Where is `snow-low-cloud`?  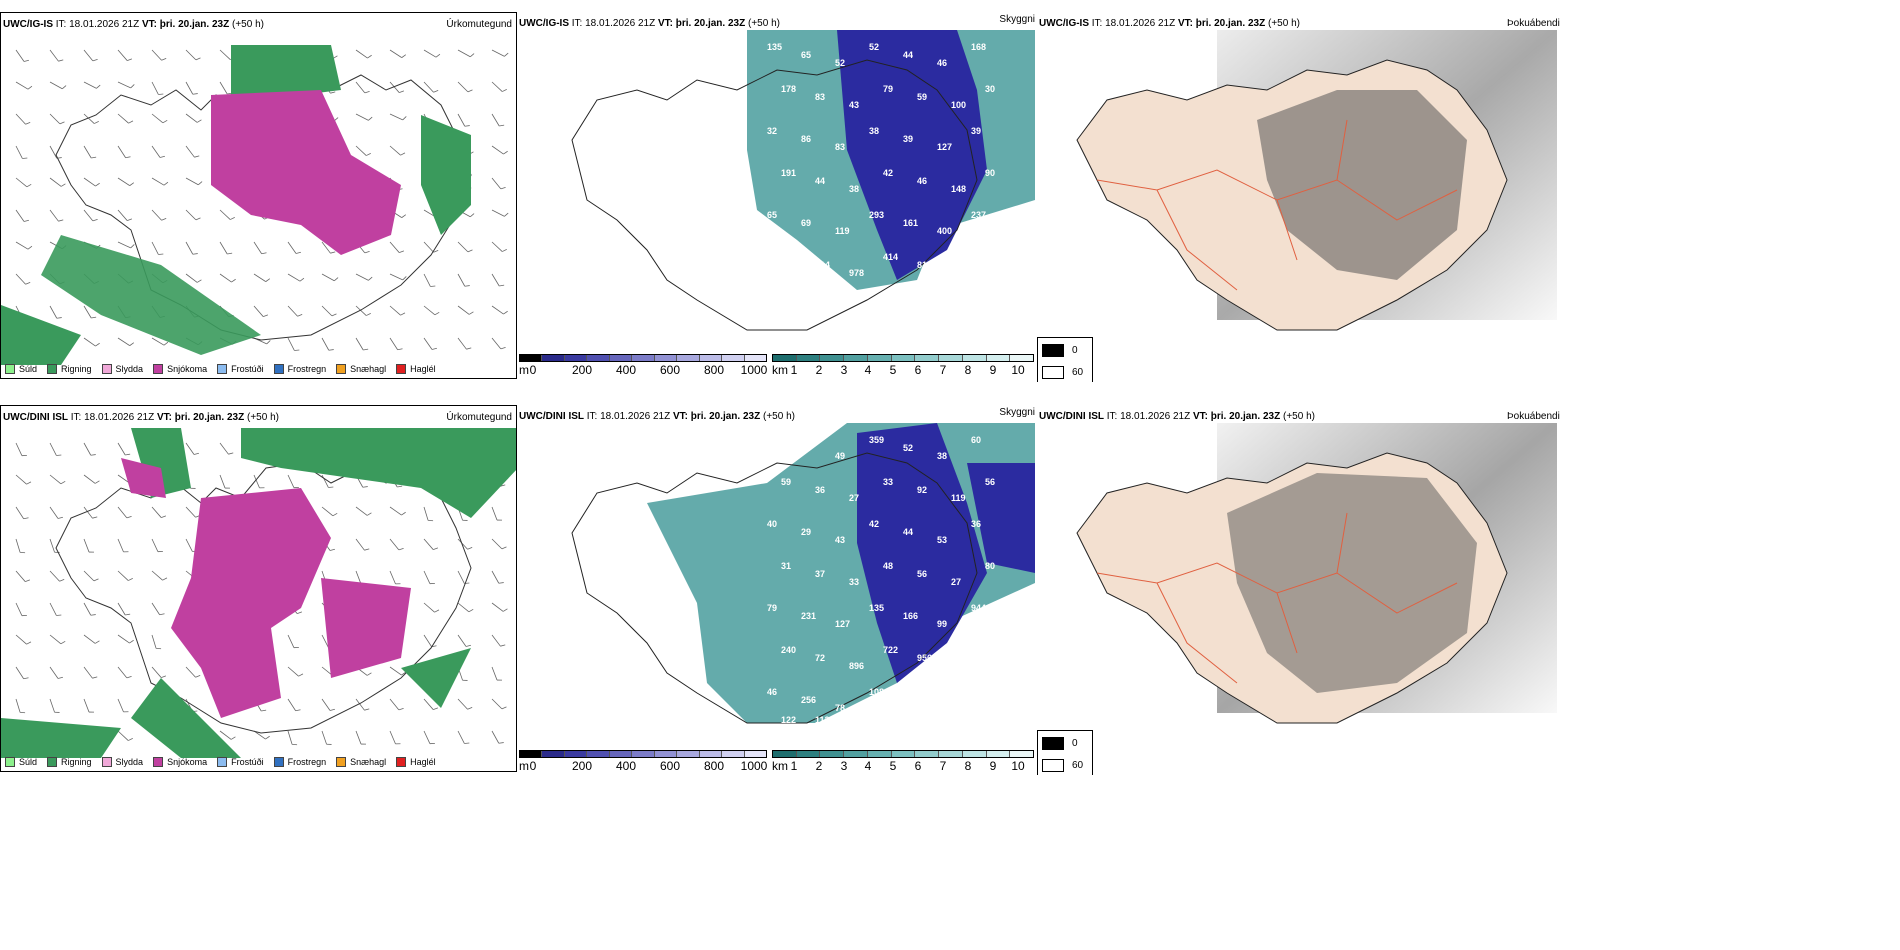
snow-low-cloud is located at coordinates (912, 155).